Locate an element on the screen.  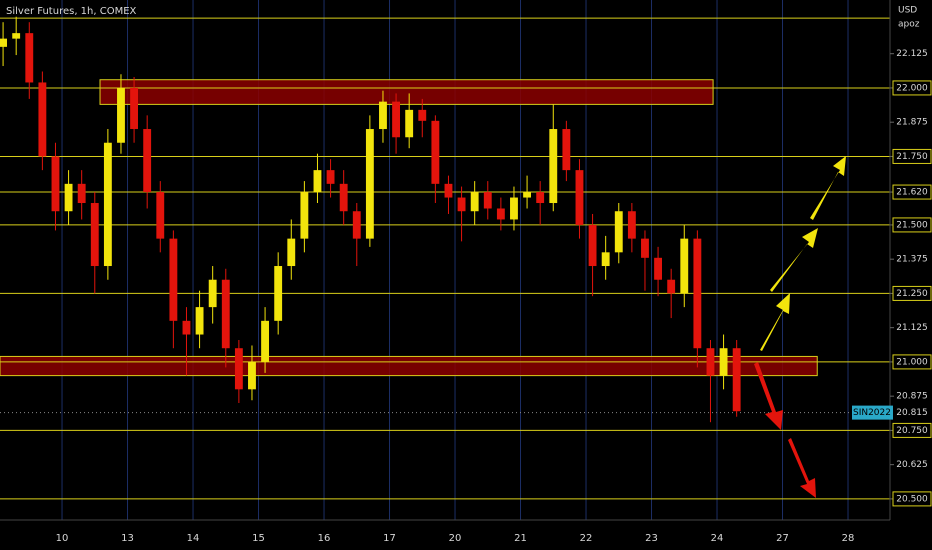
y-tick-label: 20.625 is located at coordinates (912, 465).